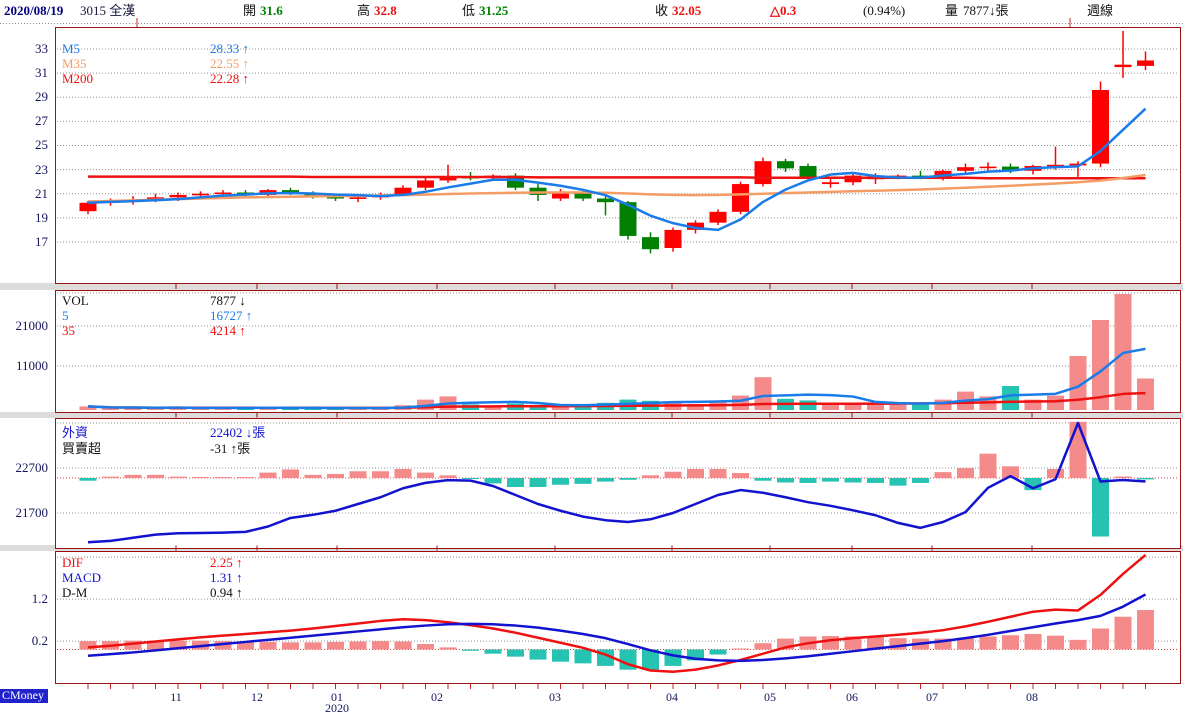 This screenshot has width=1183, height=714. I want to click on date-label: 2020/08/19, so click(34, 10).